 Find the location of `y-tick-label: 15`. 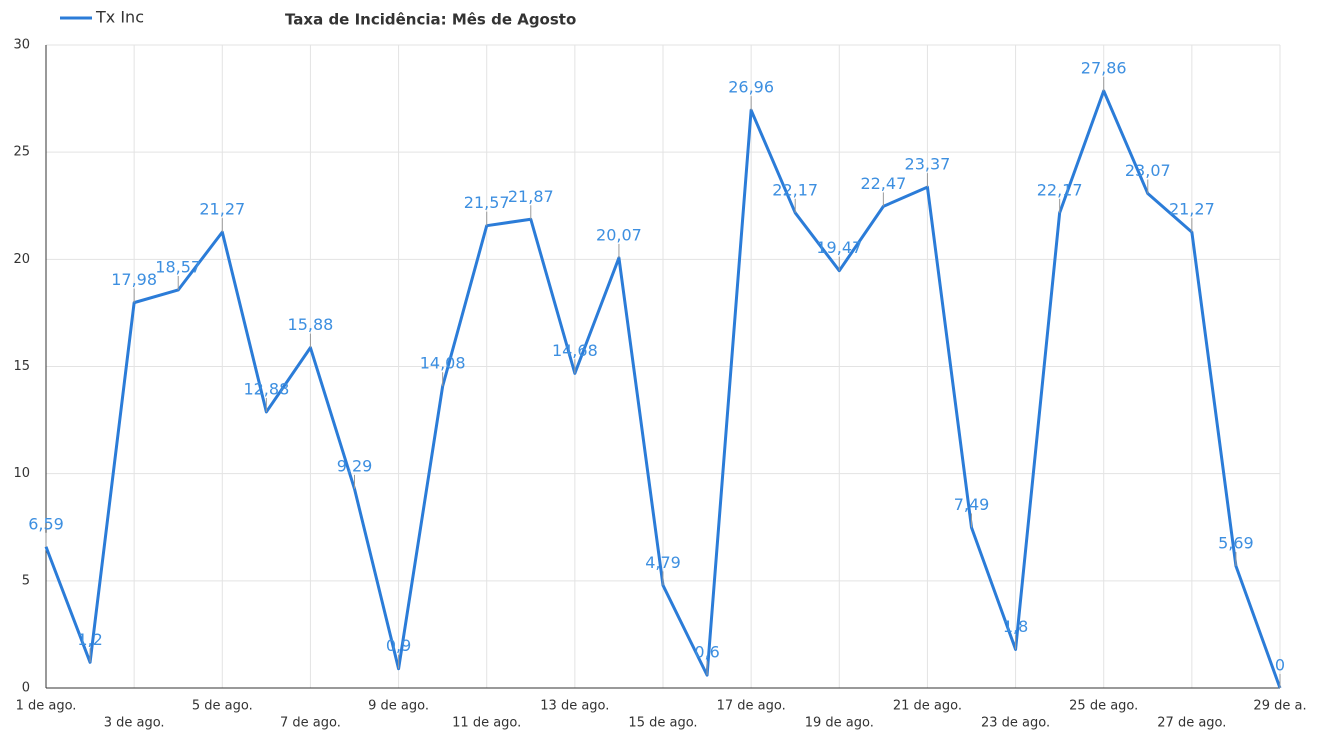

y-tick-label: 15 is located at coordinates (21, 366).